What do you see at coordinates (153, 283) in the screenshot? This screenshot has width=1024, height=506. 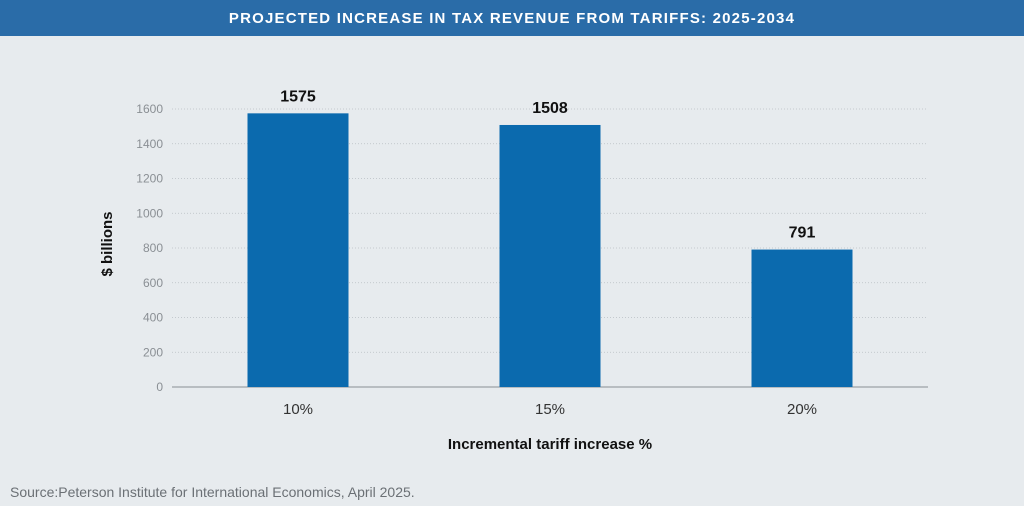 I see `y-tick-label: 600` at bounding box center [153, 283].